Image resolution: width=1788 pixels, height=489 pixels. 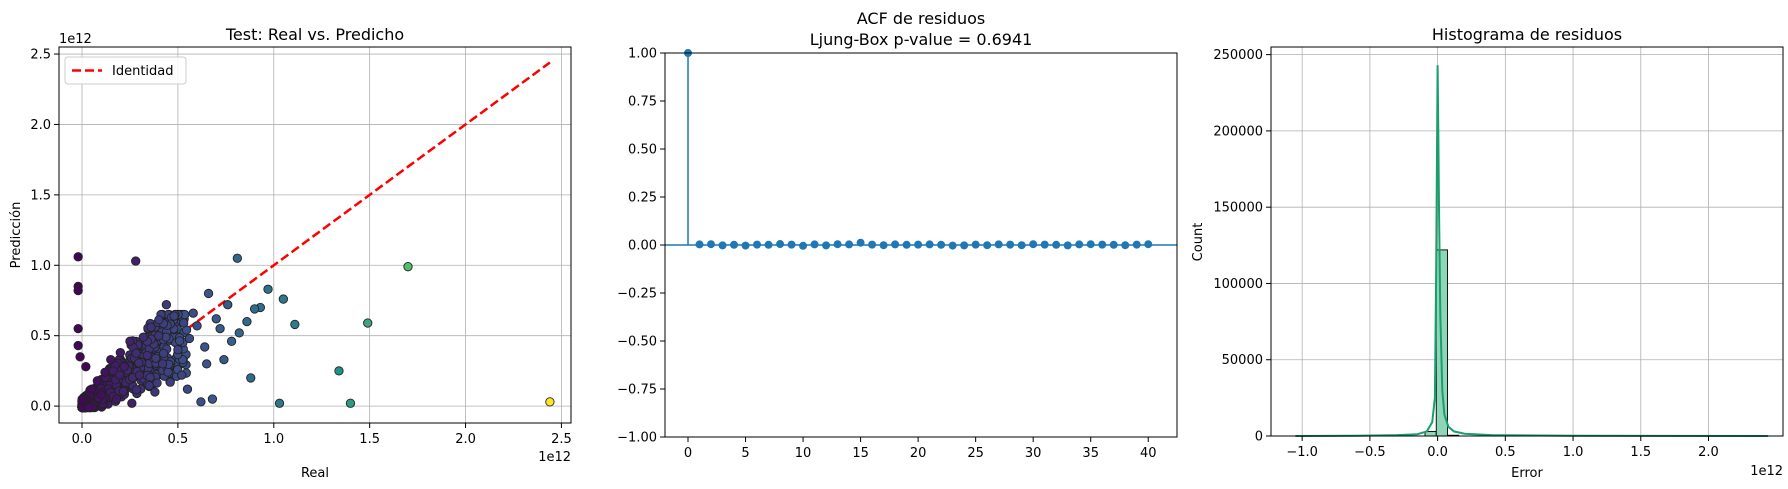 What do you see at coordinates (40, 195) in the screenshot?
I see `scatter-y-tick-label: 1.5` at bounding box center [40, 195].